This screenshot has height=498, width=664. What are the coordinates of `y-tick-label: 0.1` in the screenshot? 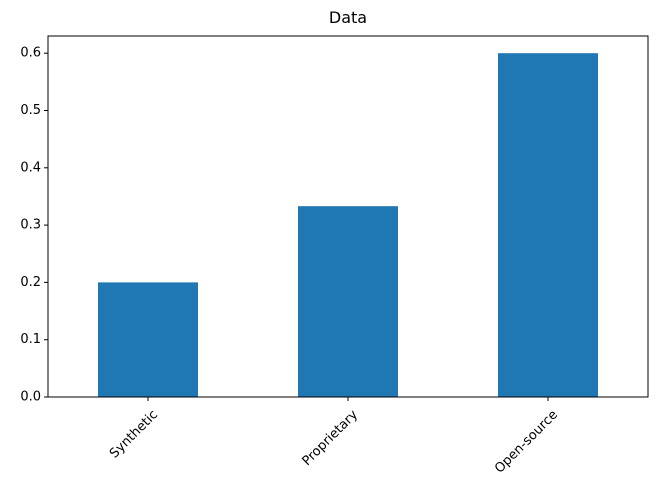 It's located at (30, 339).